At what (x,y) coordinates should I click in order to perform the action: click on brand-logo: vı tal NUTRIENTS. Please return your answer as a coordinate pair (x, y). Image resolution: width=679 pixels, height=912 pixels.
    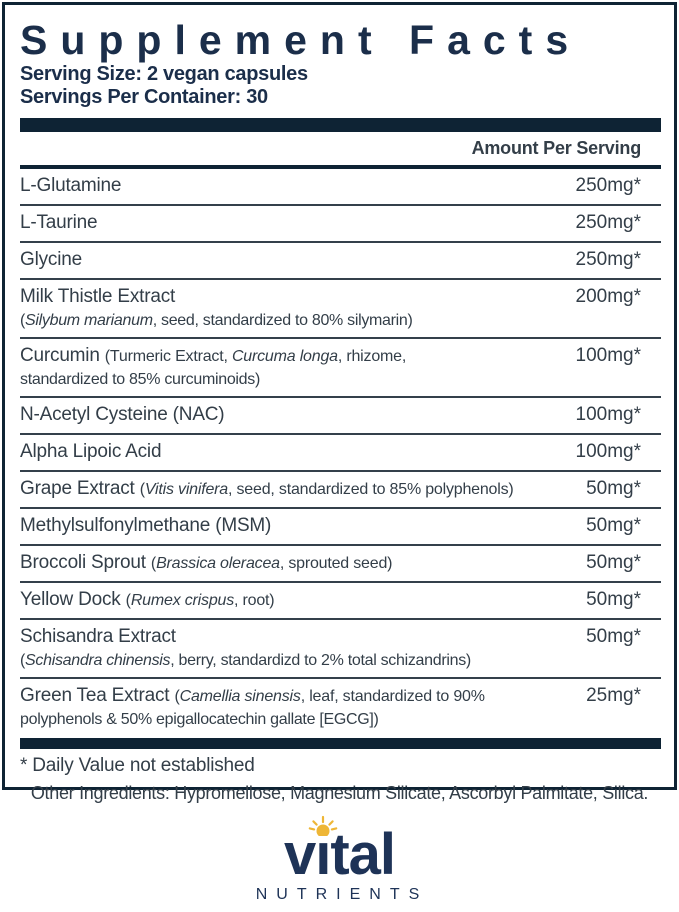
    Looking at the image, I should click on (339, 859).